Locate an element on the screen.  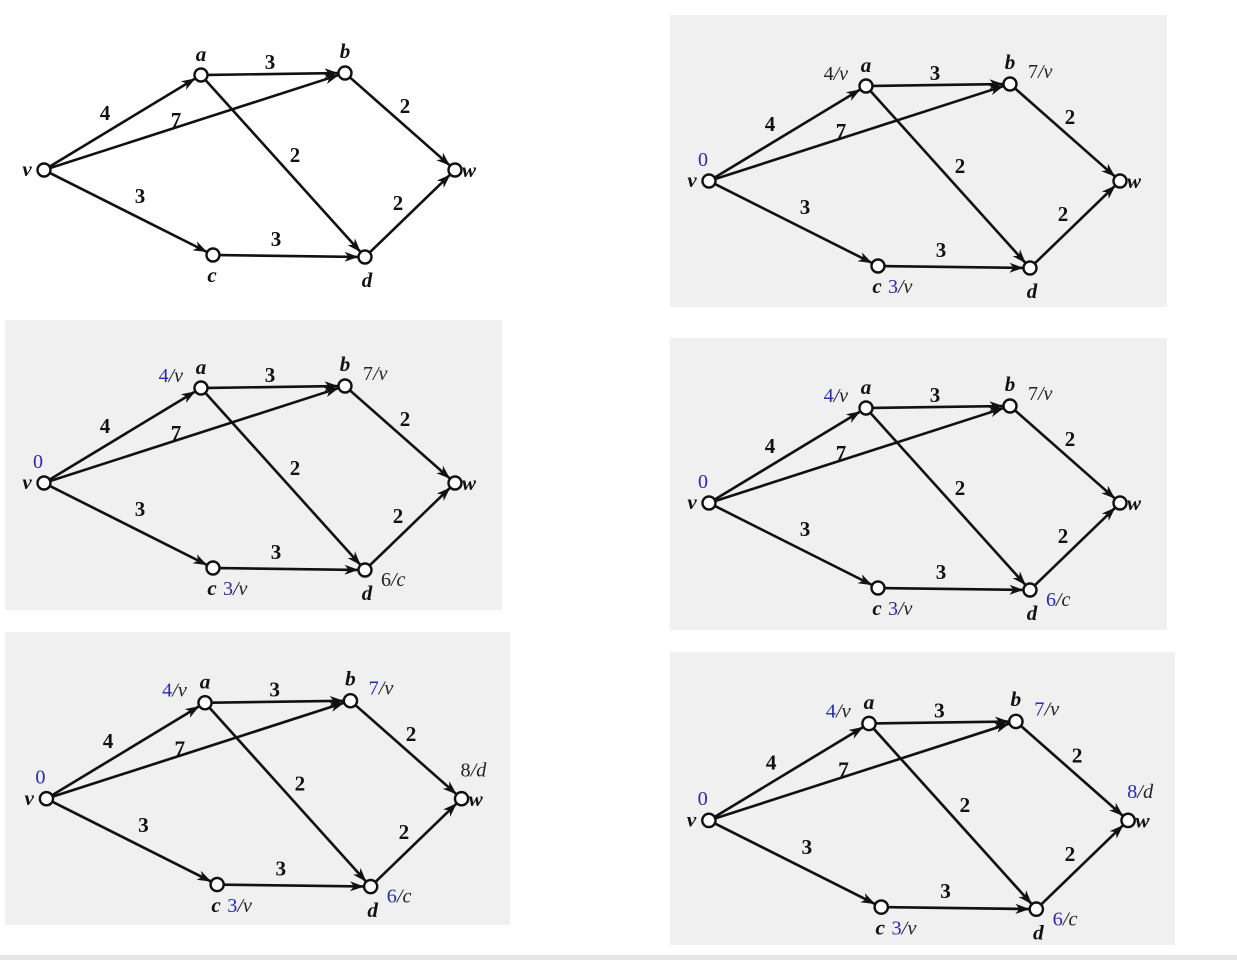
distance-value: 3 is located at coordinates (893, 609).